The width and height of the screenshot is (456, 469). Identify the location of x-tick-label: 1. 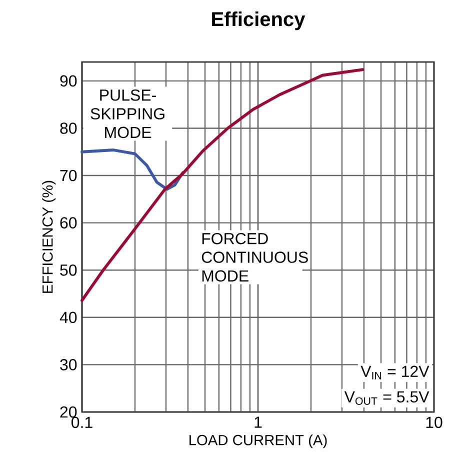
(258, 422).